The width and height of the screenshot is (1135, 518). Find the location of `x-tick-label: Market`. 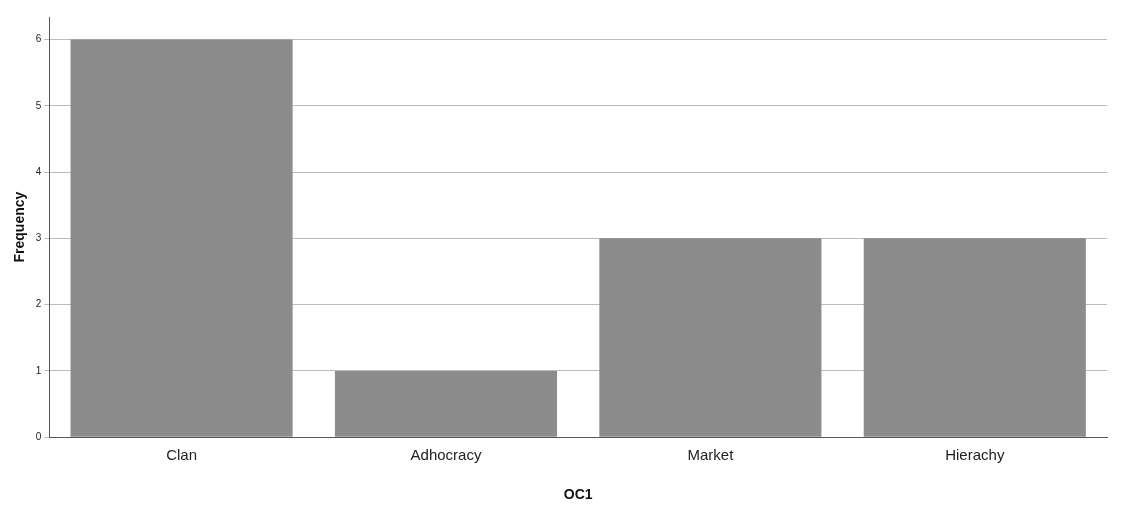

x-tick-label: Market is located at coordinates (711, 455).